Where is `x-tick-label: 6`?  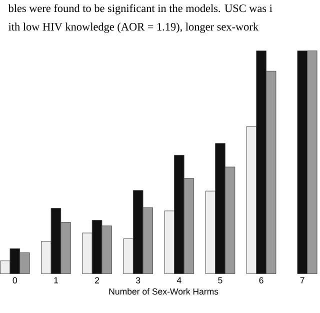
x-tick-label: 6 is located at coordinates (261, 280).